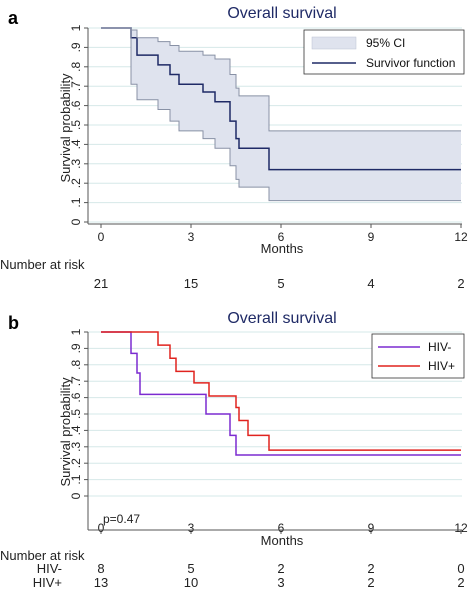  What do you see at coordinates (370, 283) in the screenshot?
I see `risk-count: 4` at bounding box center [370, 283].